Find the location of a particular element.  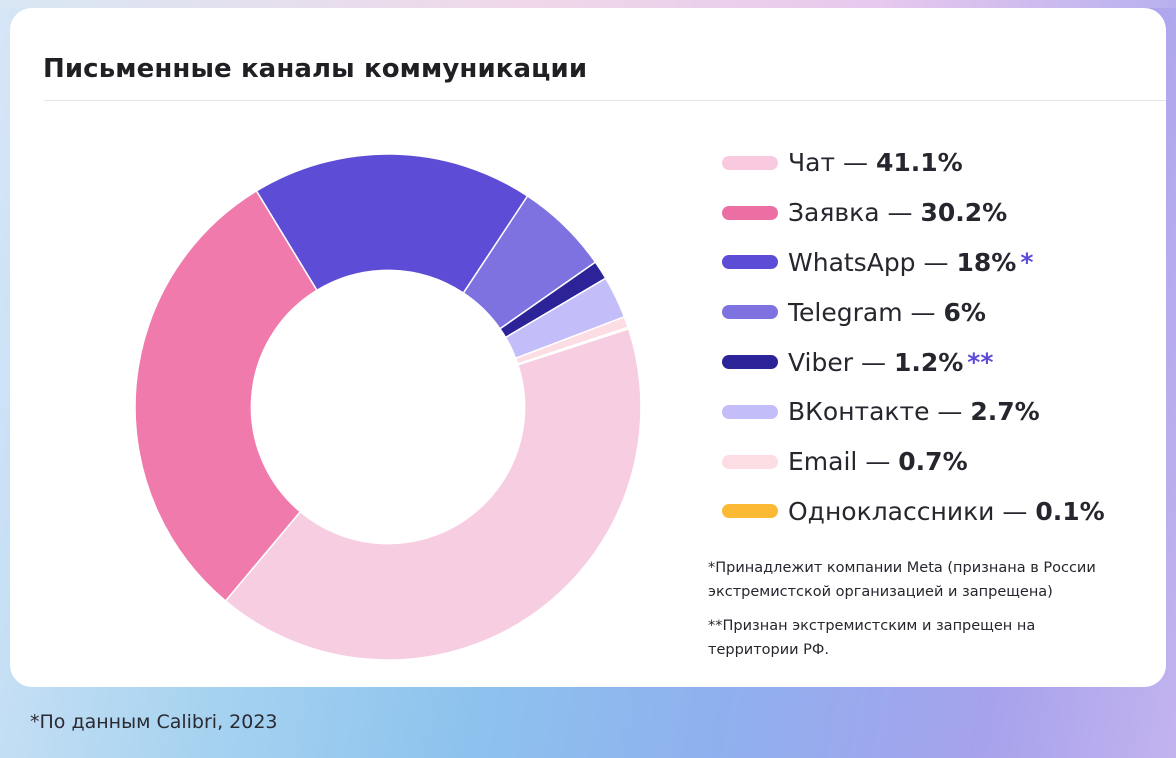

legend-value: 0.7% is located at coordinates (933, 462).